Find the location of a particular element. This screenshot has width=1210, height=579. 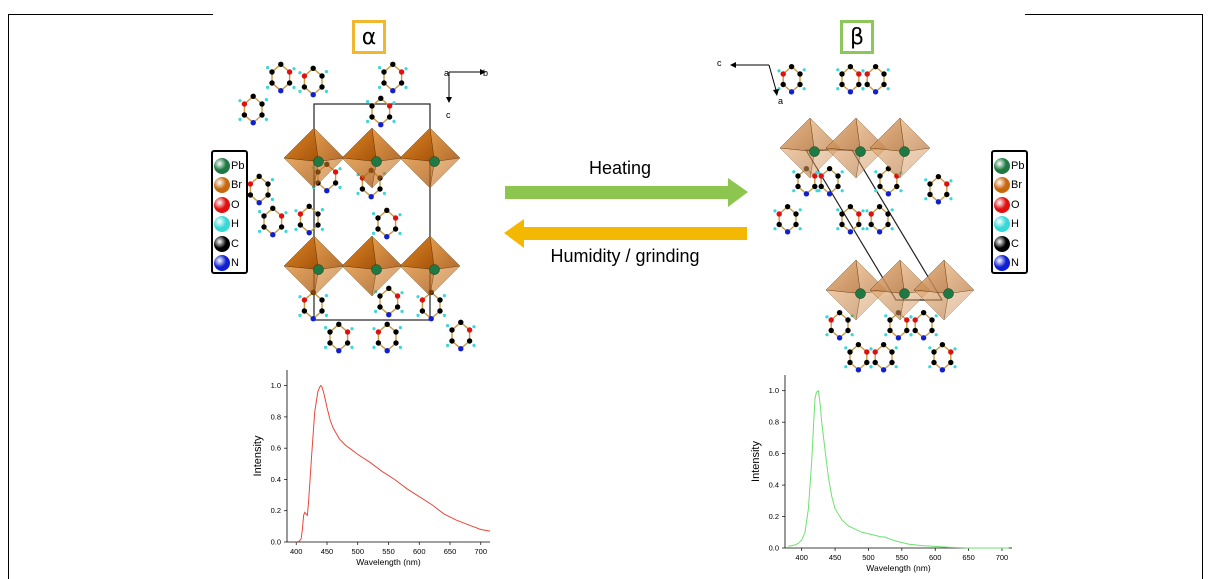

alpha-axis-label-c: c is located at coordinates (448, 115).